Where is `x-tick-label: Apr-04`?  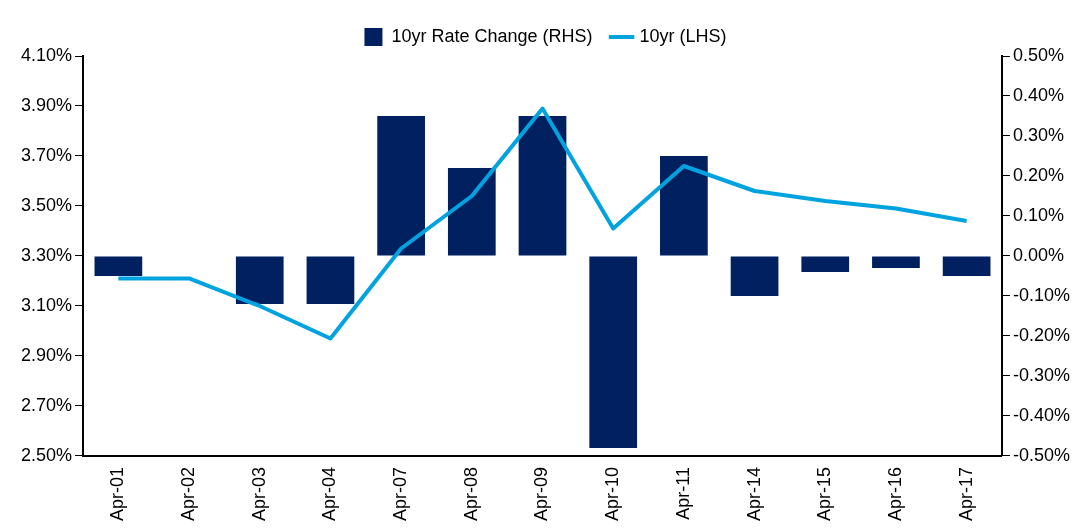
x-tick-label: Apr-04 is located at coordinates (329, 493).